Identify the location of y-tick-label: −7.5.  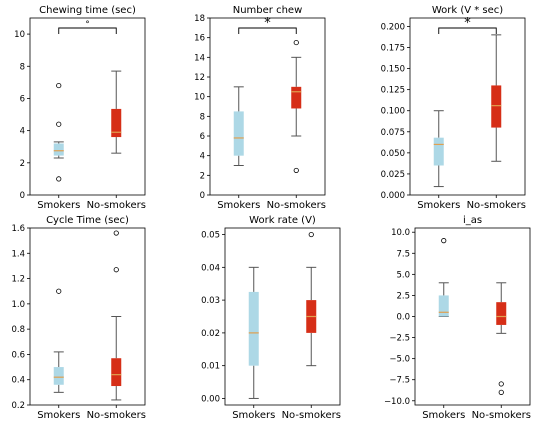
(399, 381).